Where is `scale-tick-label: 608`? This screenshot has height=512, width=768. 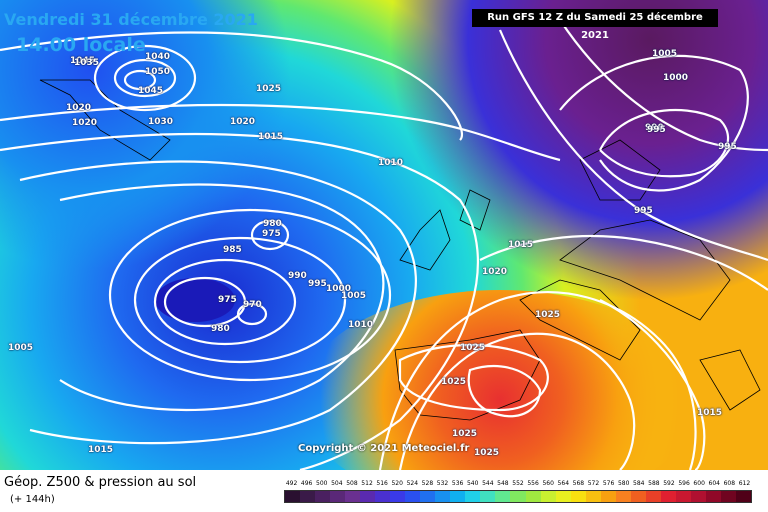 scale-tick-label: 608 is located at coordinates (729, 483).